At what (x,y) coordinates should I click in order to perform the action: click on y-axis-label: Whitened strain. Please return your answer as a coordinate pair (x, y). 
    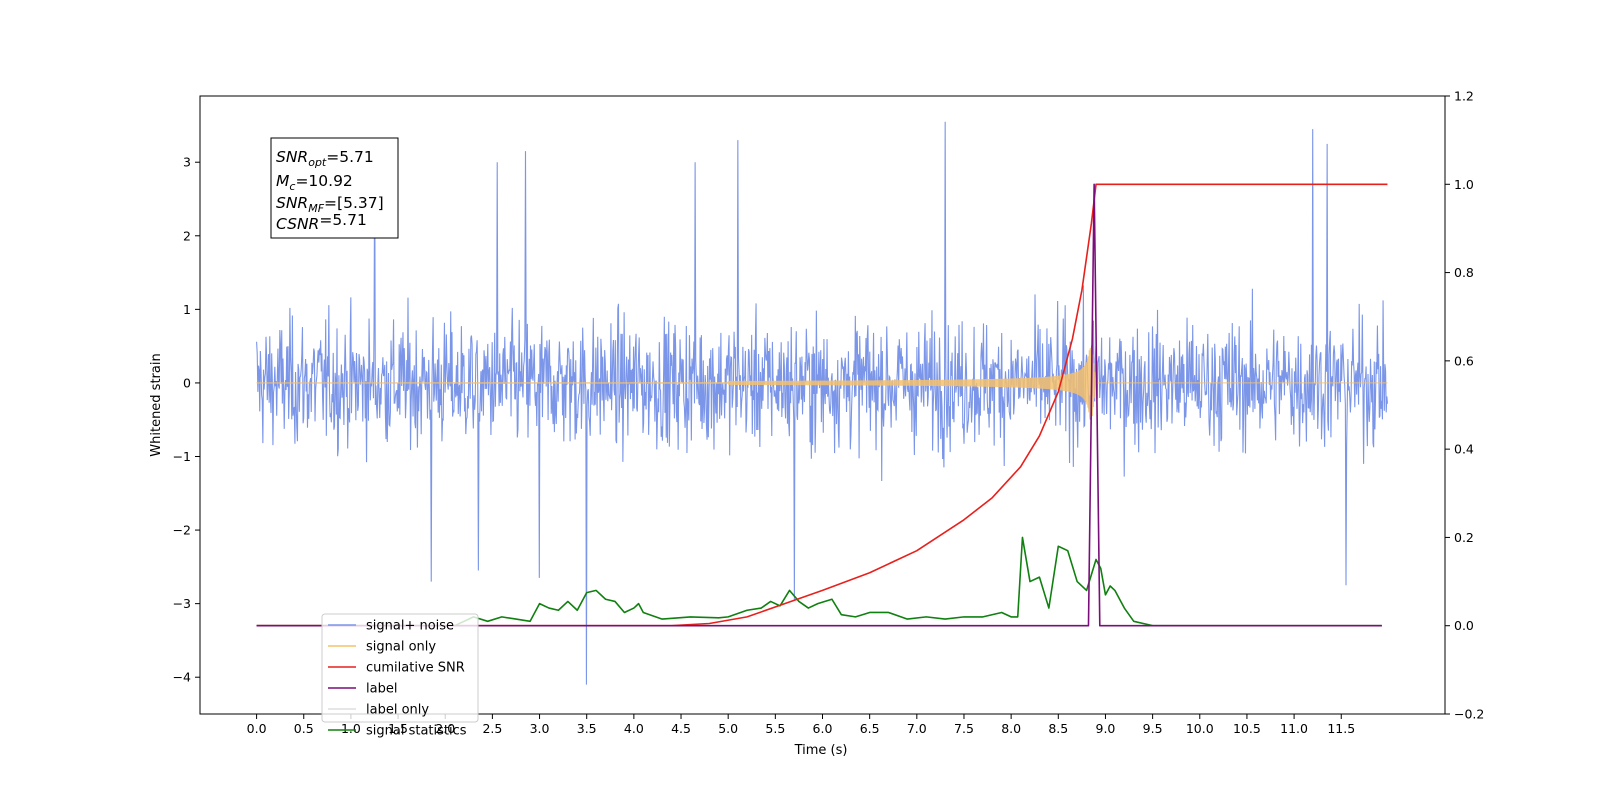
    Looking at the image, I should click on (156, 404).